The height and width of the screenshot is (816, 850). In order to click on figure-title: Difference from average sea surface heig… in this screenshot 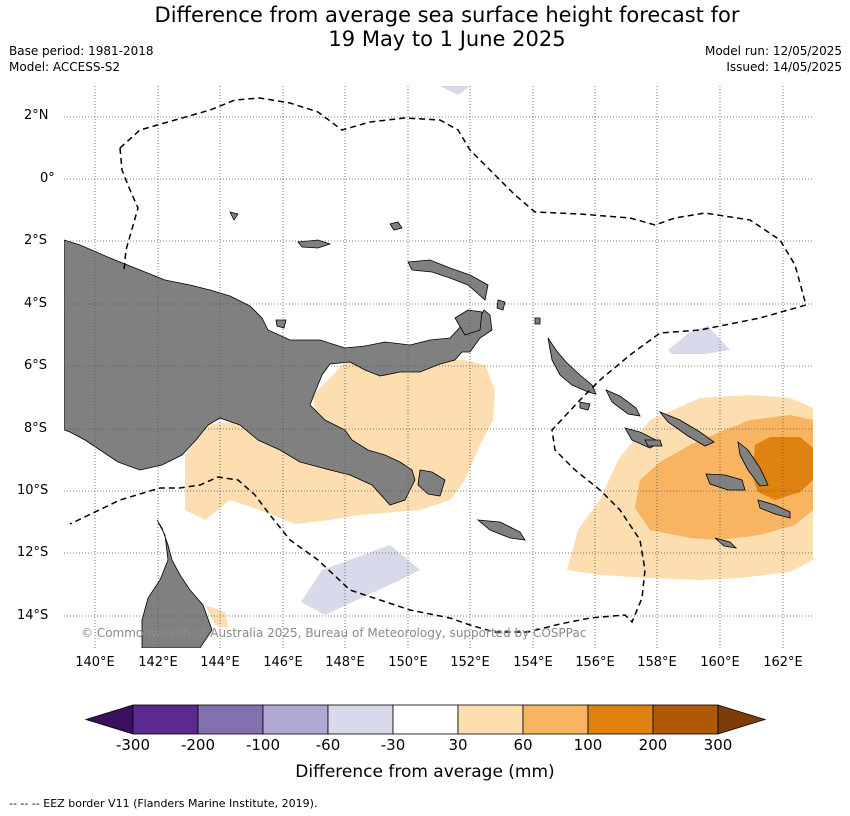, I will do `click(425, 27)`.